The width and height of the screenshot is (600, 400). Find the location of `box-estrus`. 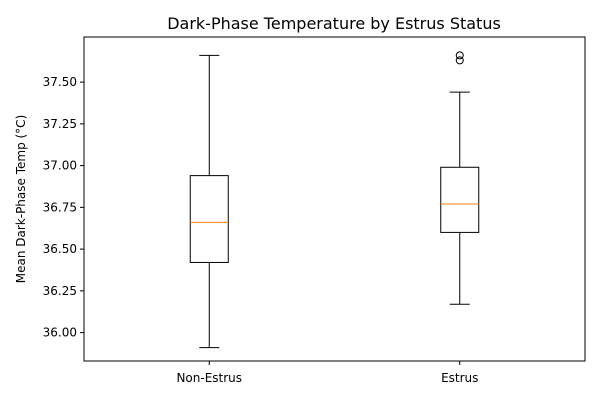

box-estrus is located at coordinates (460, 178).